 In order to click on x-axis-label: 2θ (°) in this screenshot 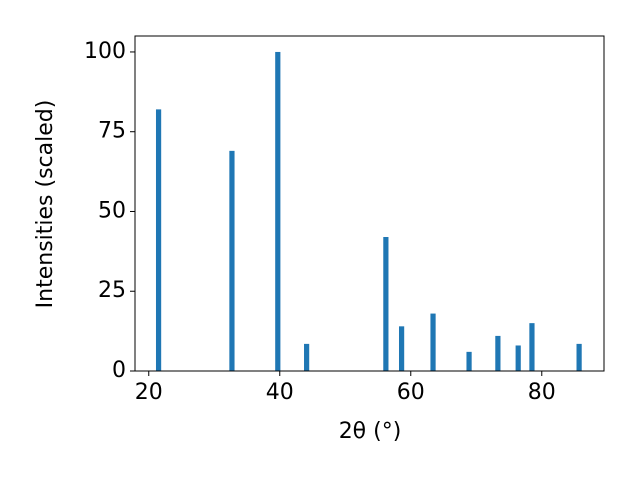, I will do `click(370, 431)`.